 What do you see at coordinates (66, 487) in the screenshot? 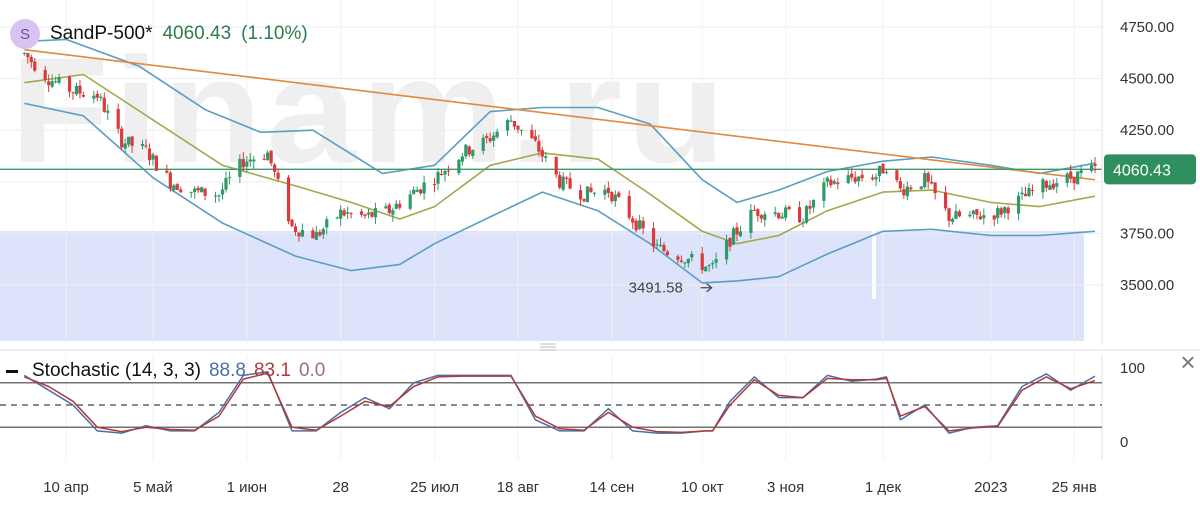
I see `x-tick-label: 10 апр` at bounding box center [66, 487].